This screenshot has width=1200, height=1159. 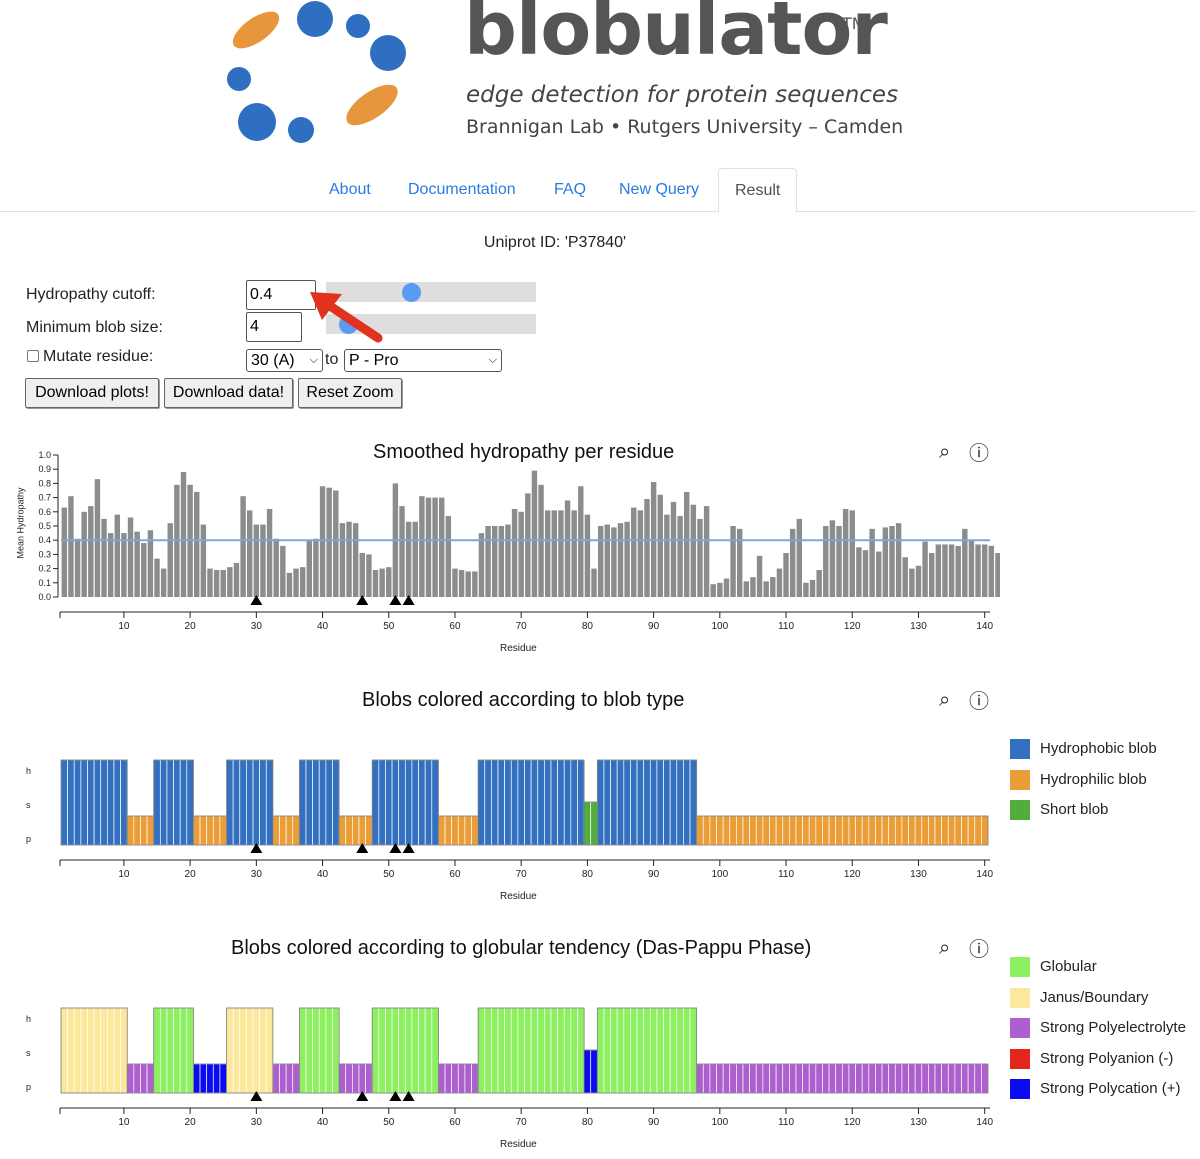 I want to click on tab-documentation: Documentation, so click(x=462, y=189).